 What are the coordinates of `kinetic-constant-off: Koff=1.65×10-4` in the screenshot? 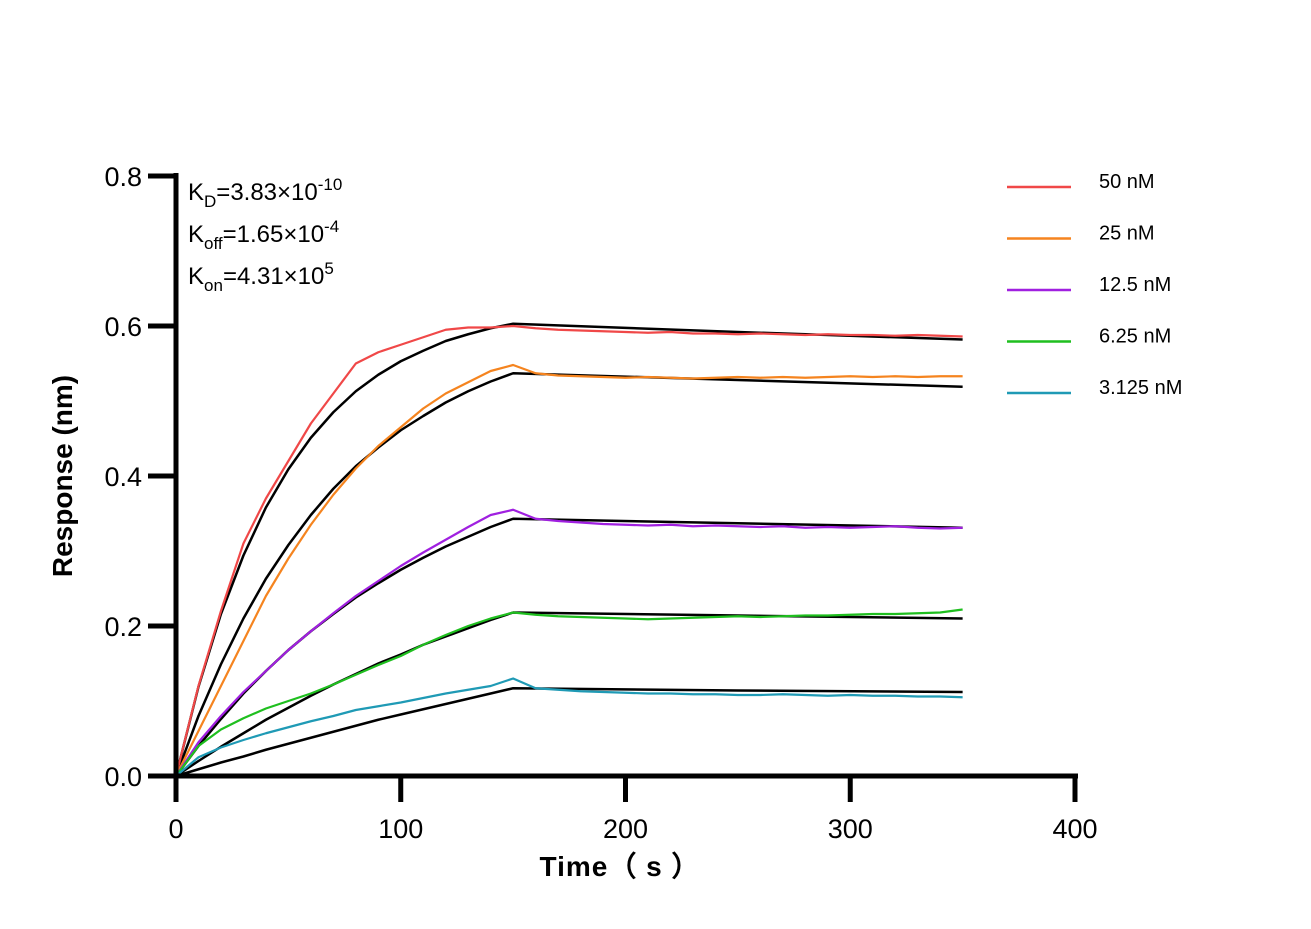 It's located at (263, 235).